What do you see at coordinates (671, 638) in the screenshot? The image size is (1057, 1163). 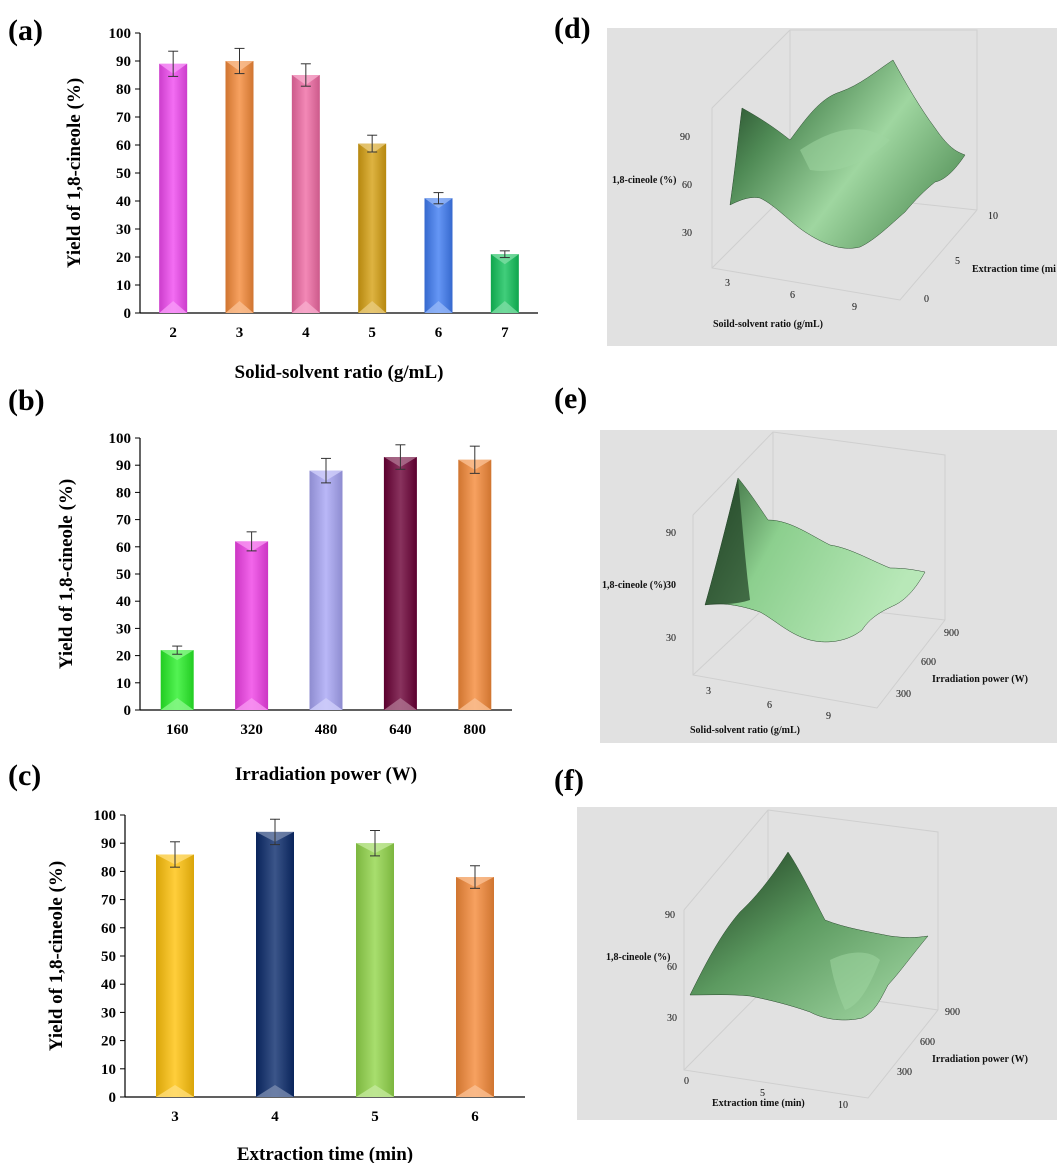 I see `z-tick-e-2: 30` at bounding box center [671, 638].